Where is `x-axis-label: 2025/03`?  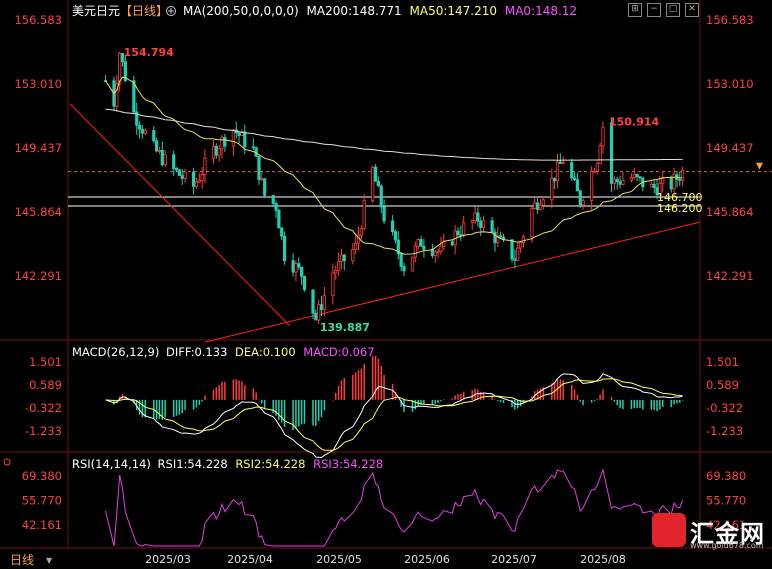
x-axis-label: 2025/03 is located at coordinates (168, 559).